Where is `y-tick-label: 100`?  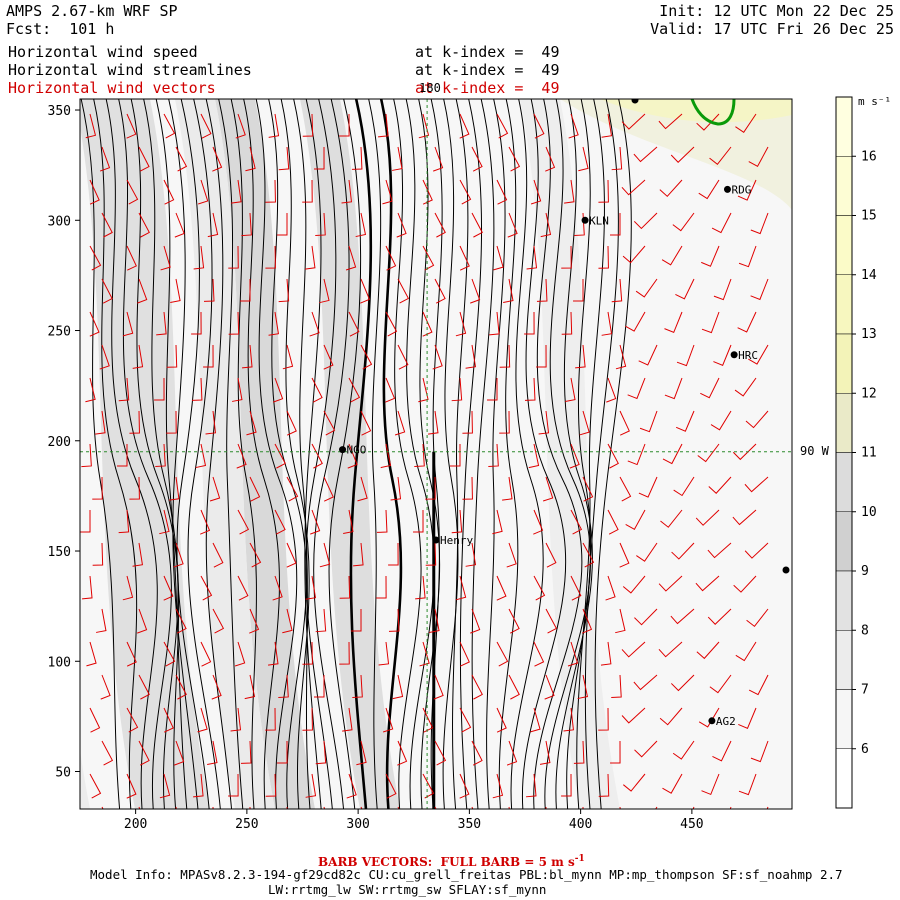 y-tick-label: 100 is located at coordinates (59, 662).